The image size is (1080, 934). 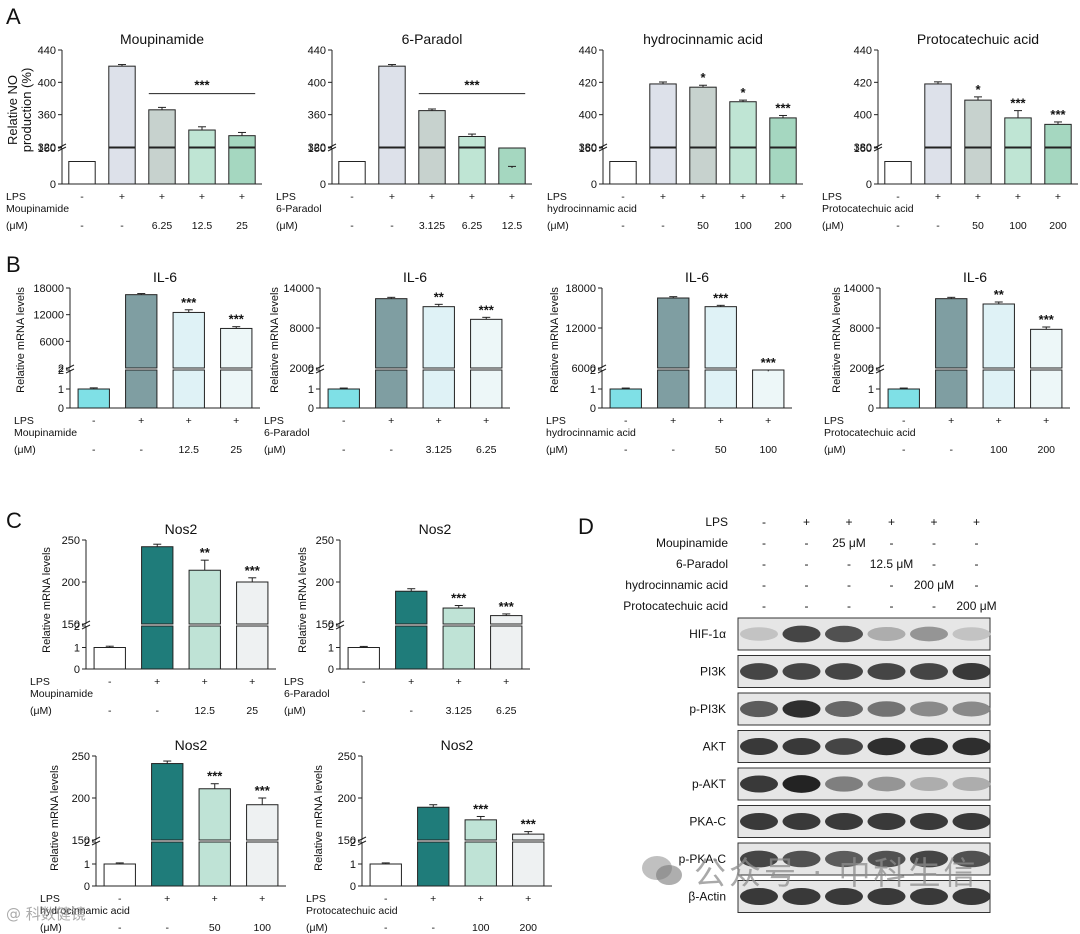 I want to click on y-tick-label: 8000, so click(x=862, y=329).